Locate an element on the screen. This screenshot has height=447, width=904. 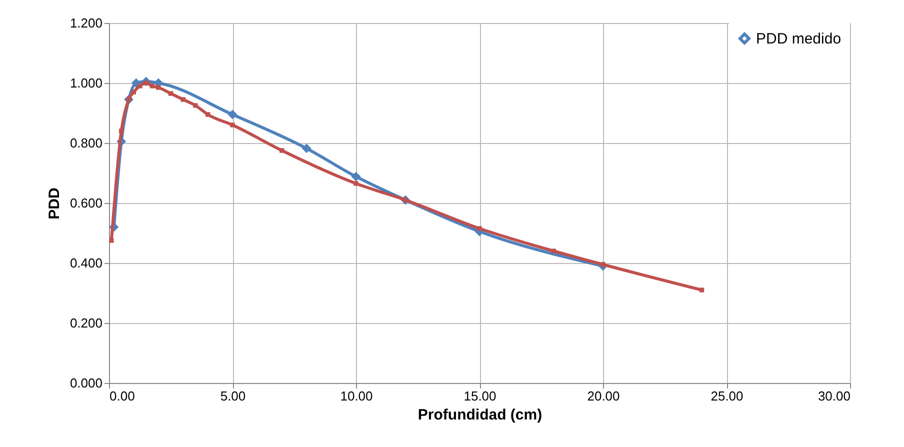
x-tick-label: 10.00 is located at coordinates (356, 396).